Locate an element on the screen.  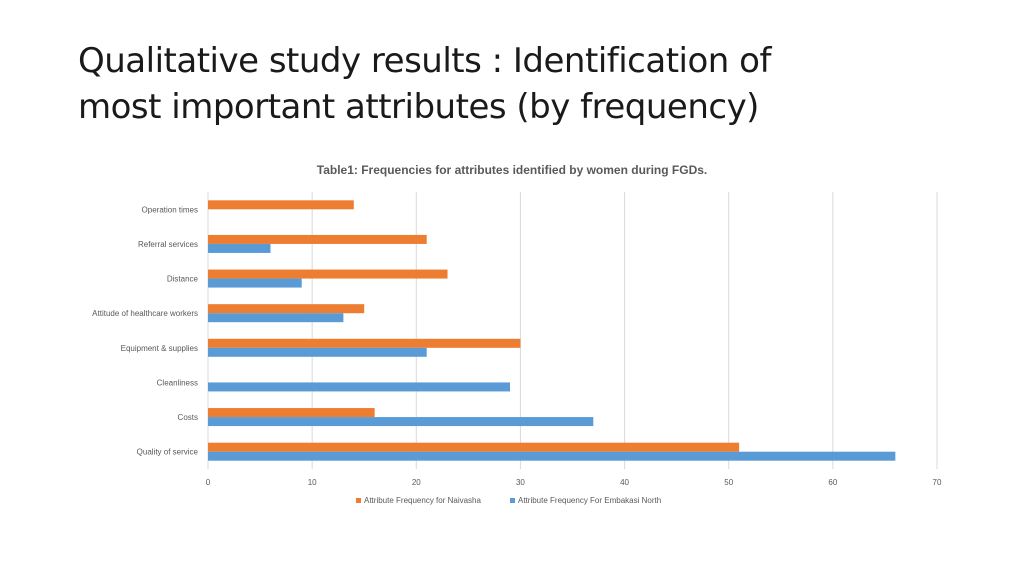
x-tick-label: 30 is located at coordinates (520, 482).